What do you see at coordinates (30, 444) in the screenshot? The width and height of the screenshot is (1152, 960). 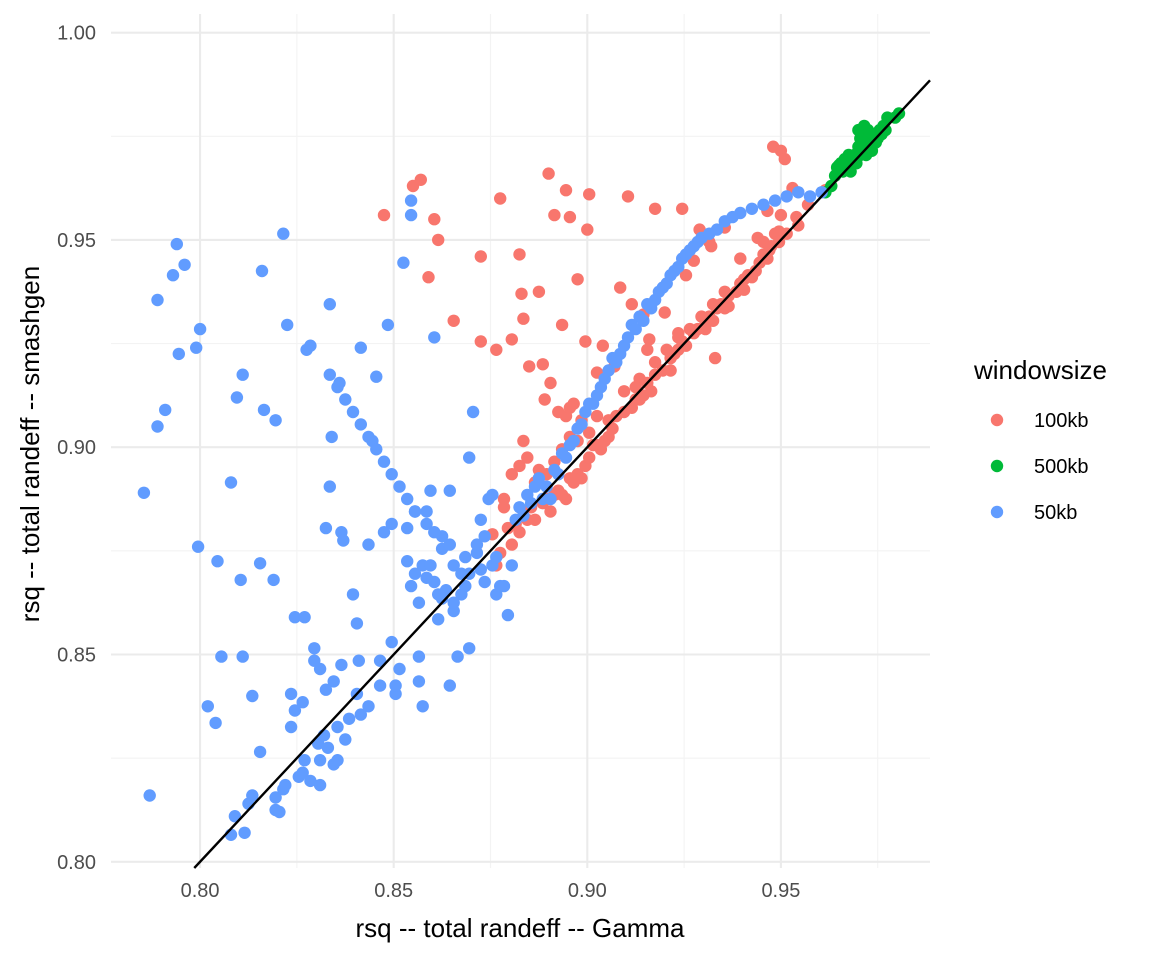 I see `y-axis-title: rsq -- total randeff -- smashgen` at bounding box center [30, 444].